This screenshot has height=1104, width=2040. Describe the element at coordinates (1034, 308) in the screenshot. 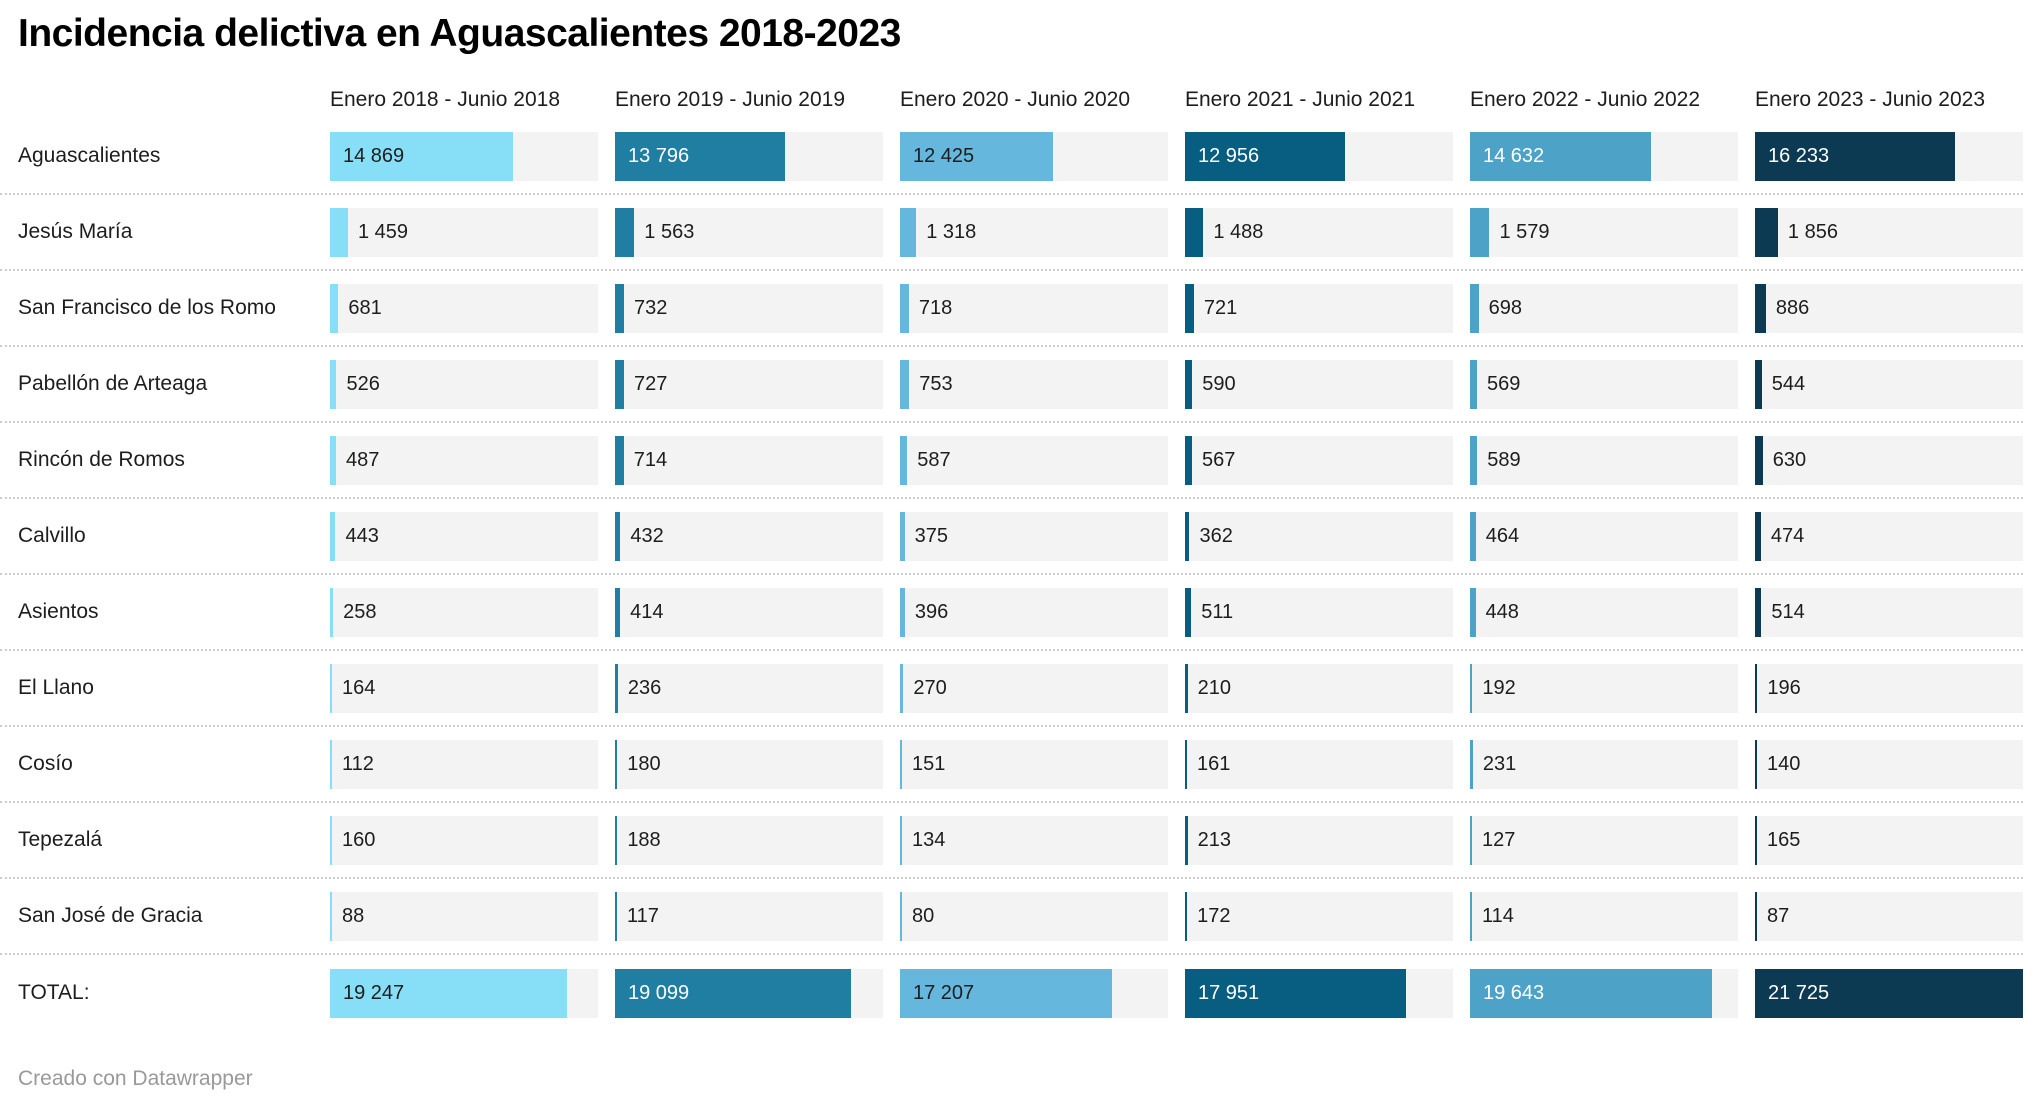

I see `bar-cell: 718` at that location.